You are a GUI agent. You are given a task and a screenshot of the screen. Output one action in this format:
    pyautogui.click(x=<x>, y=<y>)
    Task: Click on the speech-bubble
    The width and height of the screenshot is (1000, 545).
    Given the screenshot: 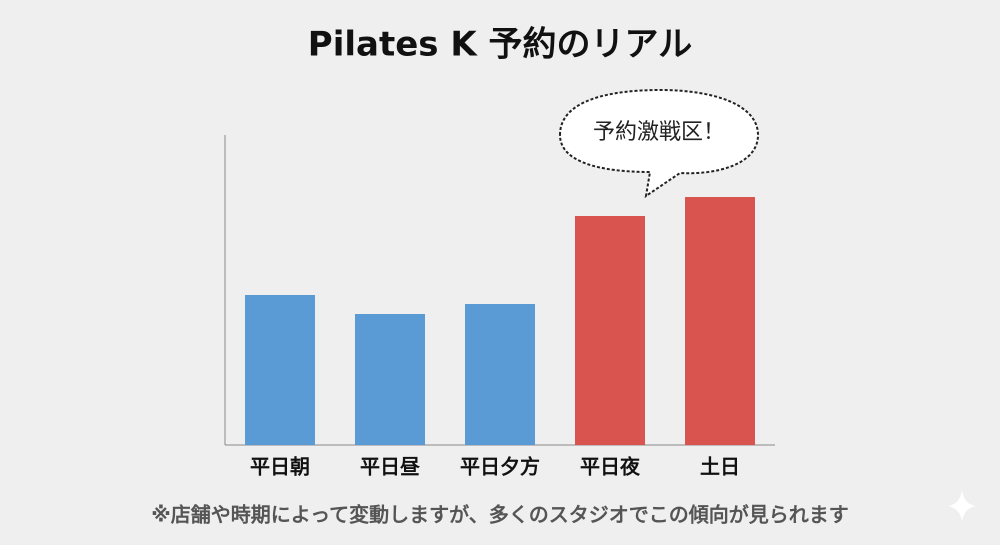 What is the action you would take?
    pyautogui.click(x=659, y=143)
    